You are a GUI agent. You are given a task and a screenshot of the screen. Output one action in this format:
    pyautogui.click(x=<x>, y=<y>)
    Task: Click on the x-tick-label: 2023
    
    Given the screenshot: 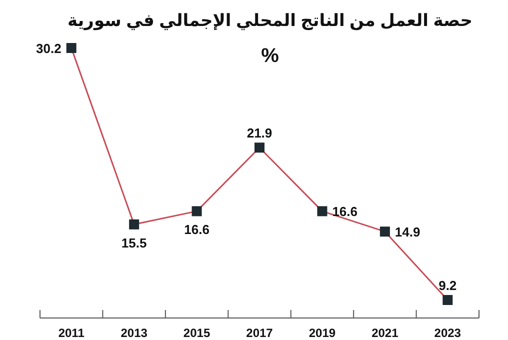 What is the action you would take?
    pyautogui.click(x=448, y=333)
    